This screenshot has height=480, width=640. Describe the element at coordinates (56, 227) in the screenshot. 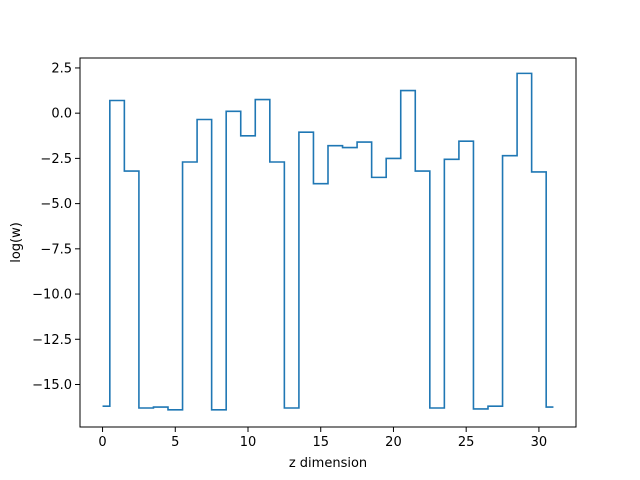

I see `y-axis-ticks: 2.5 0.0 −2.5 −5.0 −7.5 −10.0 −12.5 −15.0` at that location.